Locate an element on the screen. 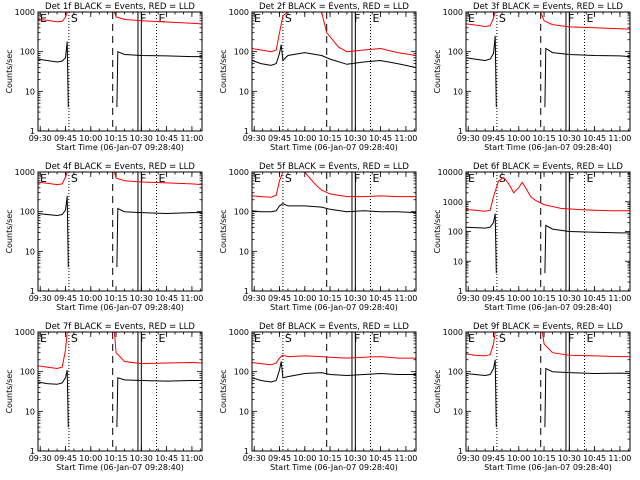 The width and height of the screenshot is (640, 480). chart-title: Det 1f BLACK = Events, RED = LLD is located at coordinates (120, 7).